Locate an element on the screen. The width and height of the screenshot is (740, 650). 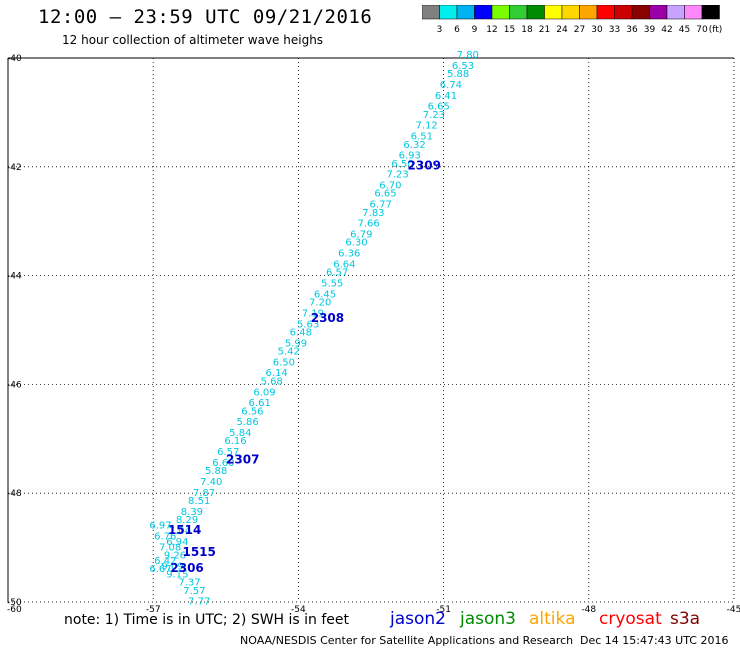
colorbar-label: 21 is located at coordinates (544, 30).